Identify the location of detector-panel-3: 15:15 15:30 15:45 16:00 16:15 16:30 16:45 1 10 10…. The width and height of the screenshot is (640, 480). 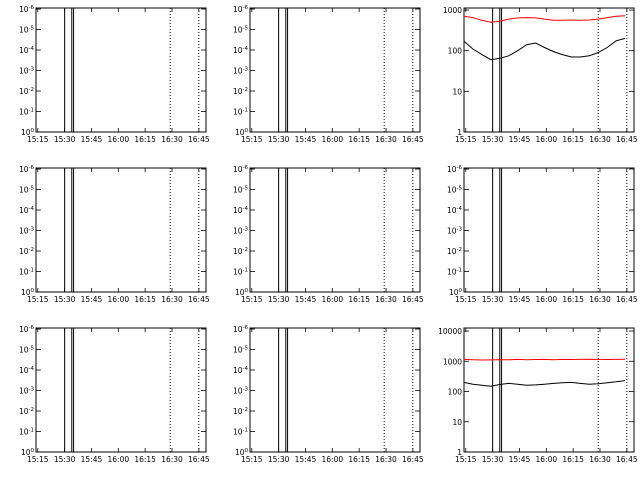
(540, 75).